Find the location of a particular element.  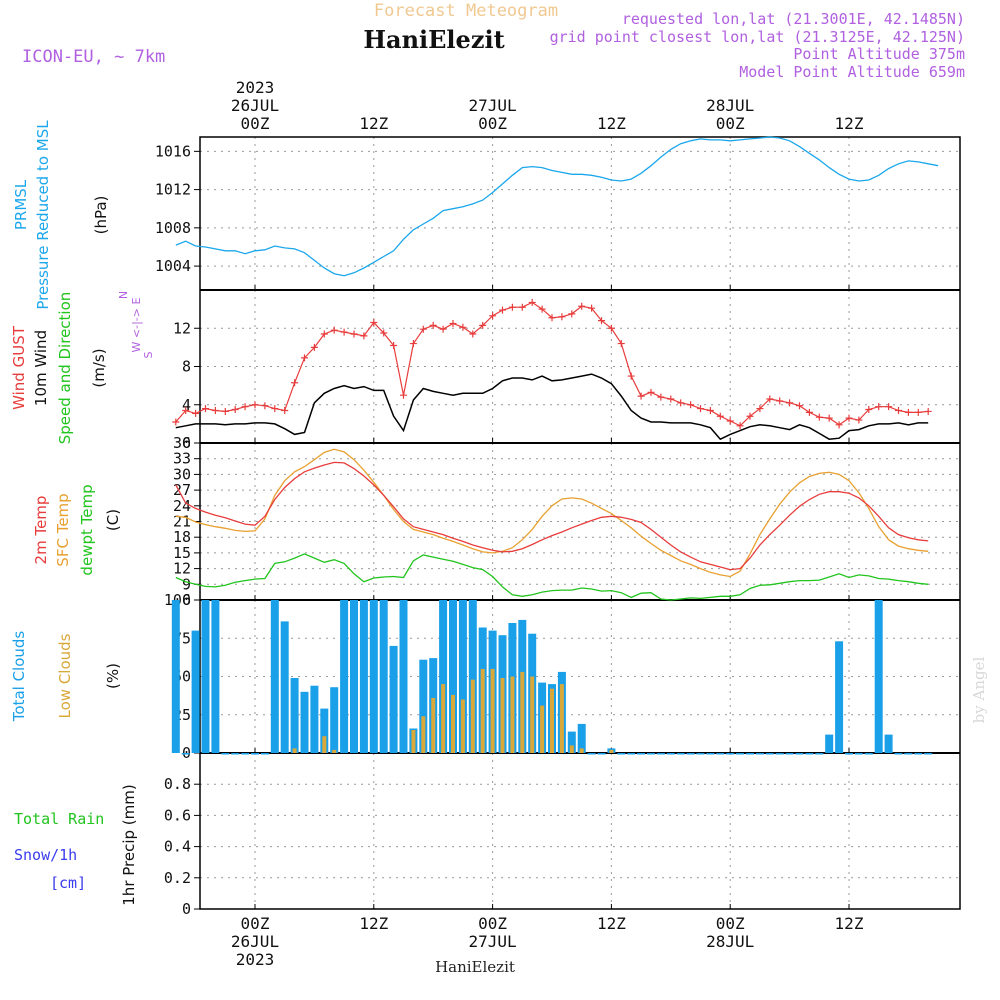

sfc-label: SFC Temp is located at coordinates (63, 529).